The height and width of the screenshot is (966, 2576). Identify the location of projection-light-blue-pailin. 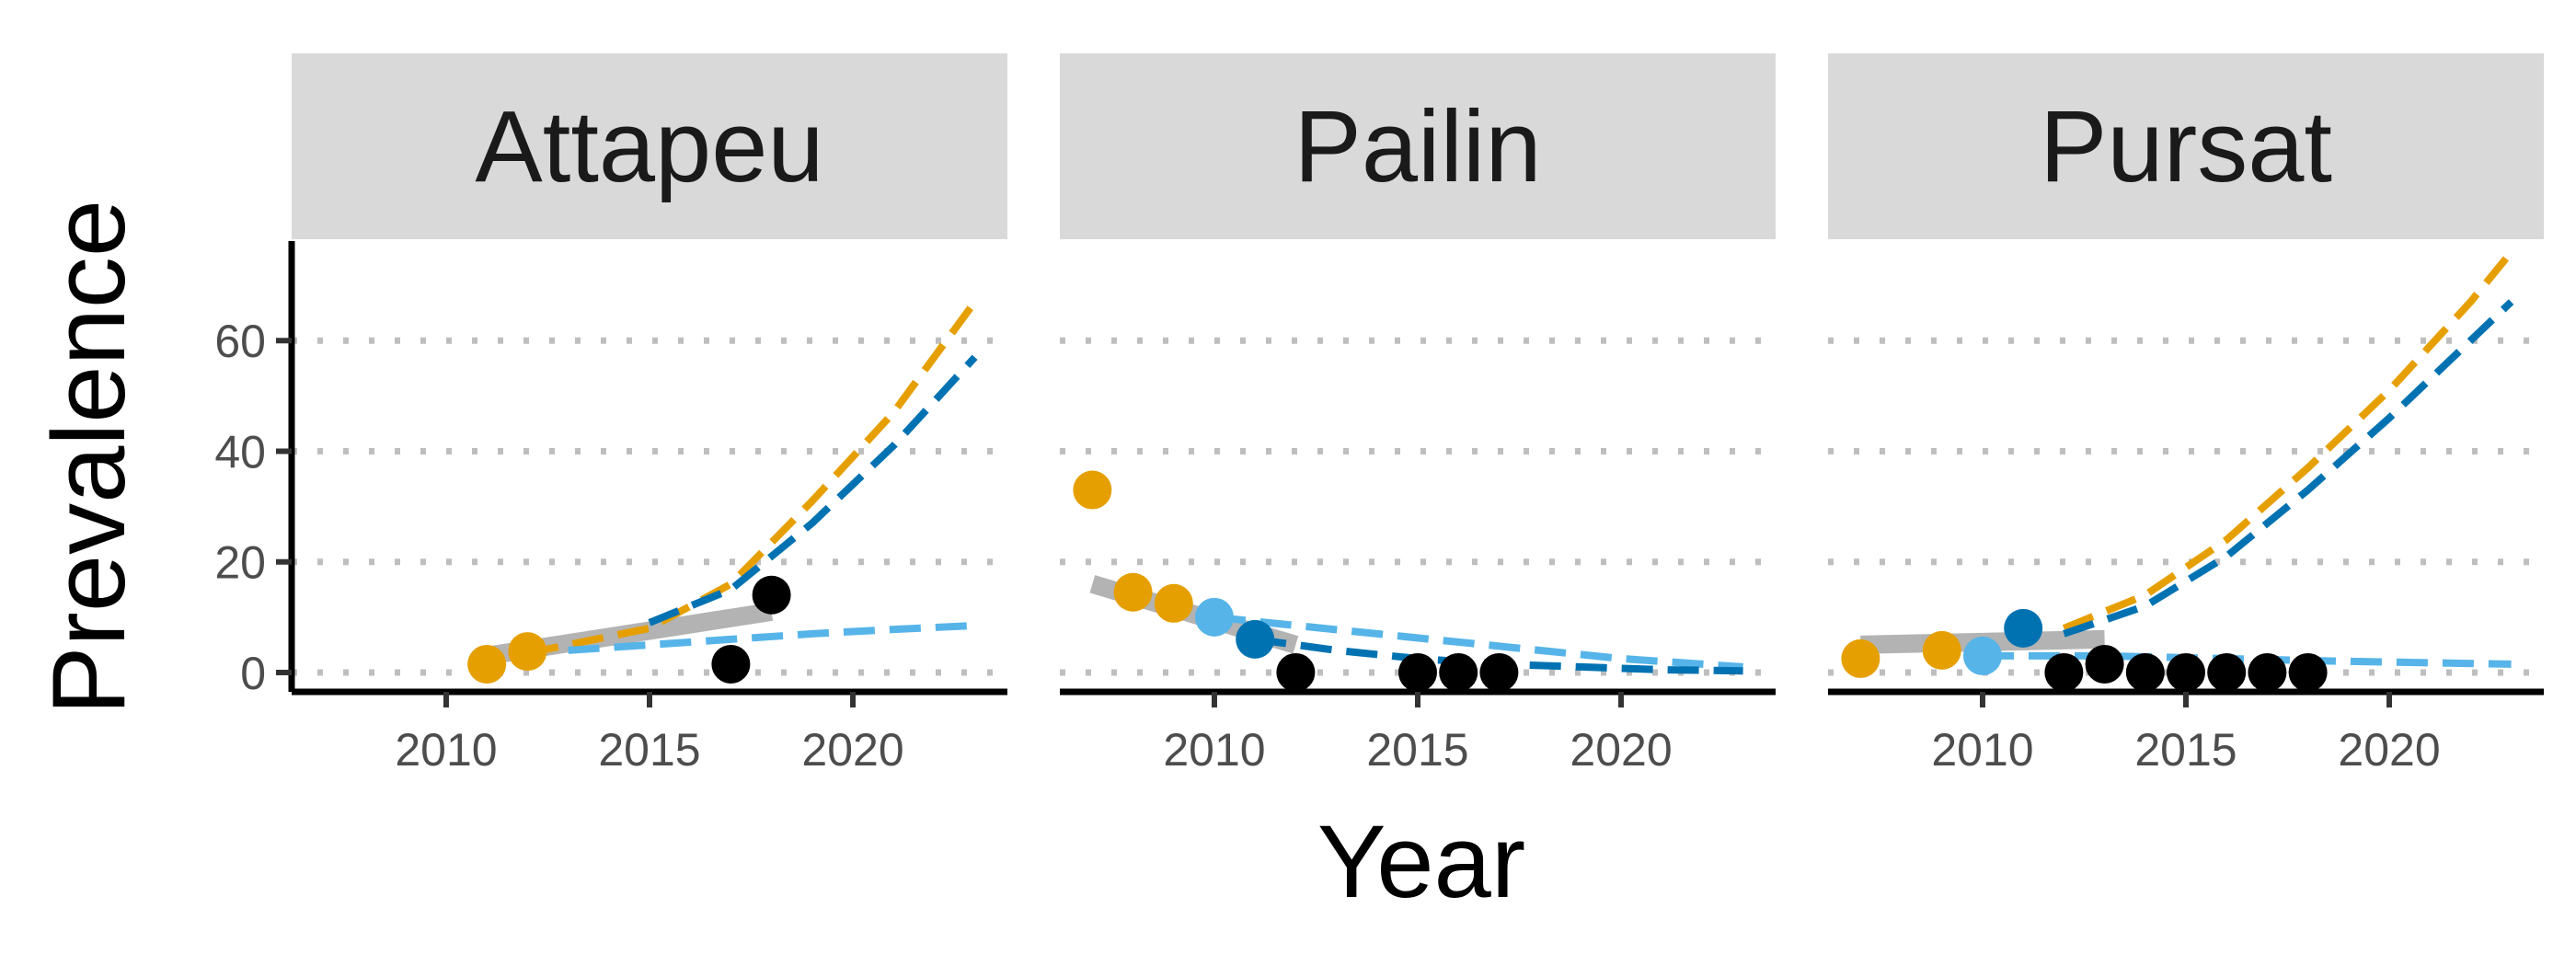
(1478, 642).